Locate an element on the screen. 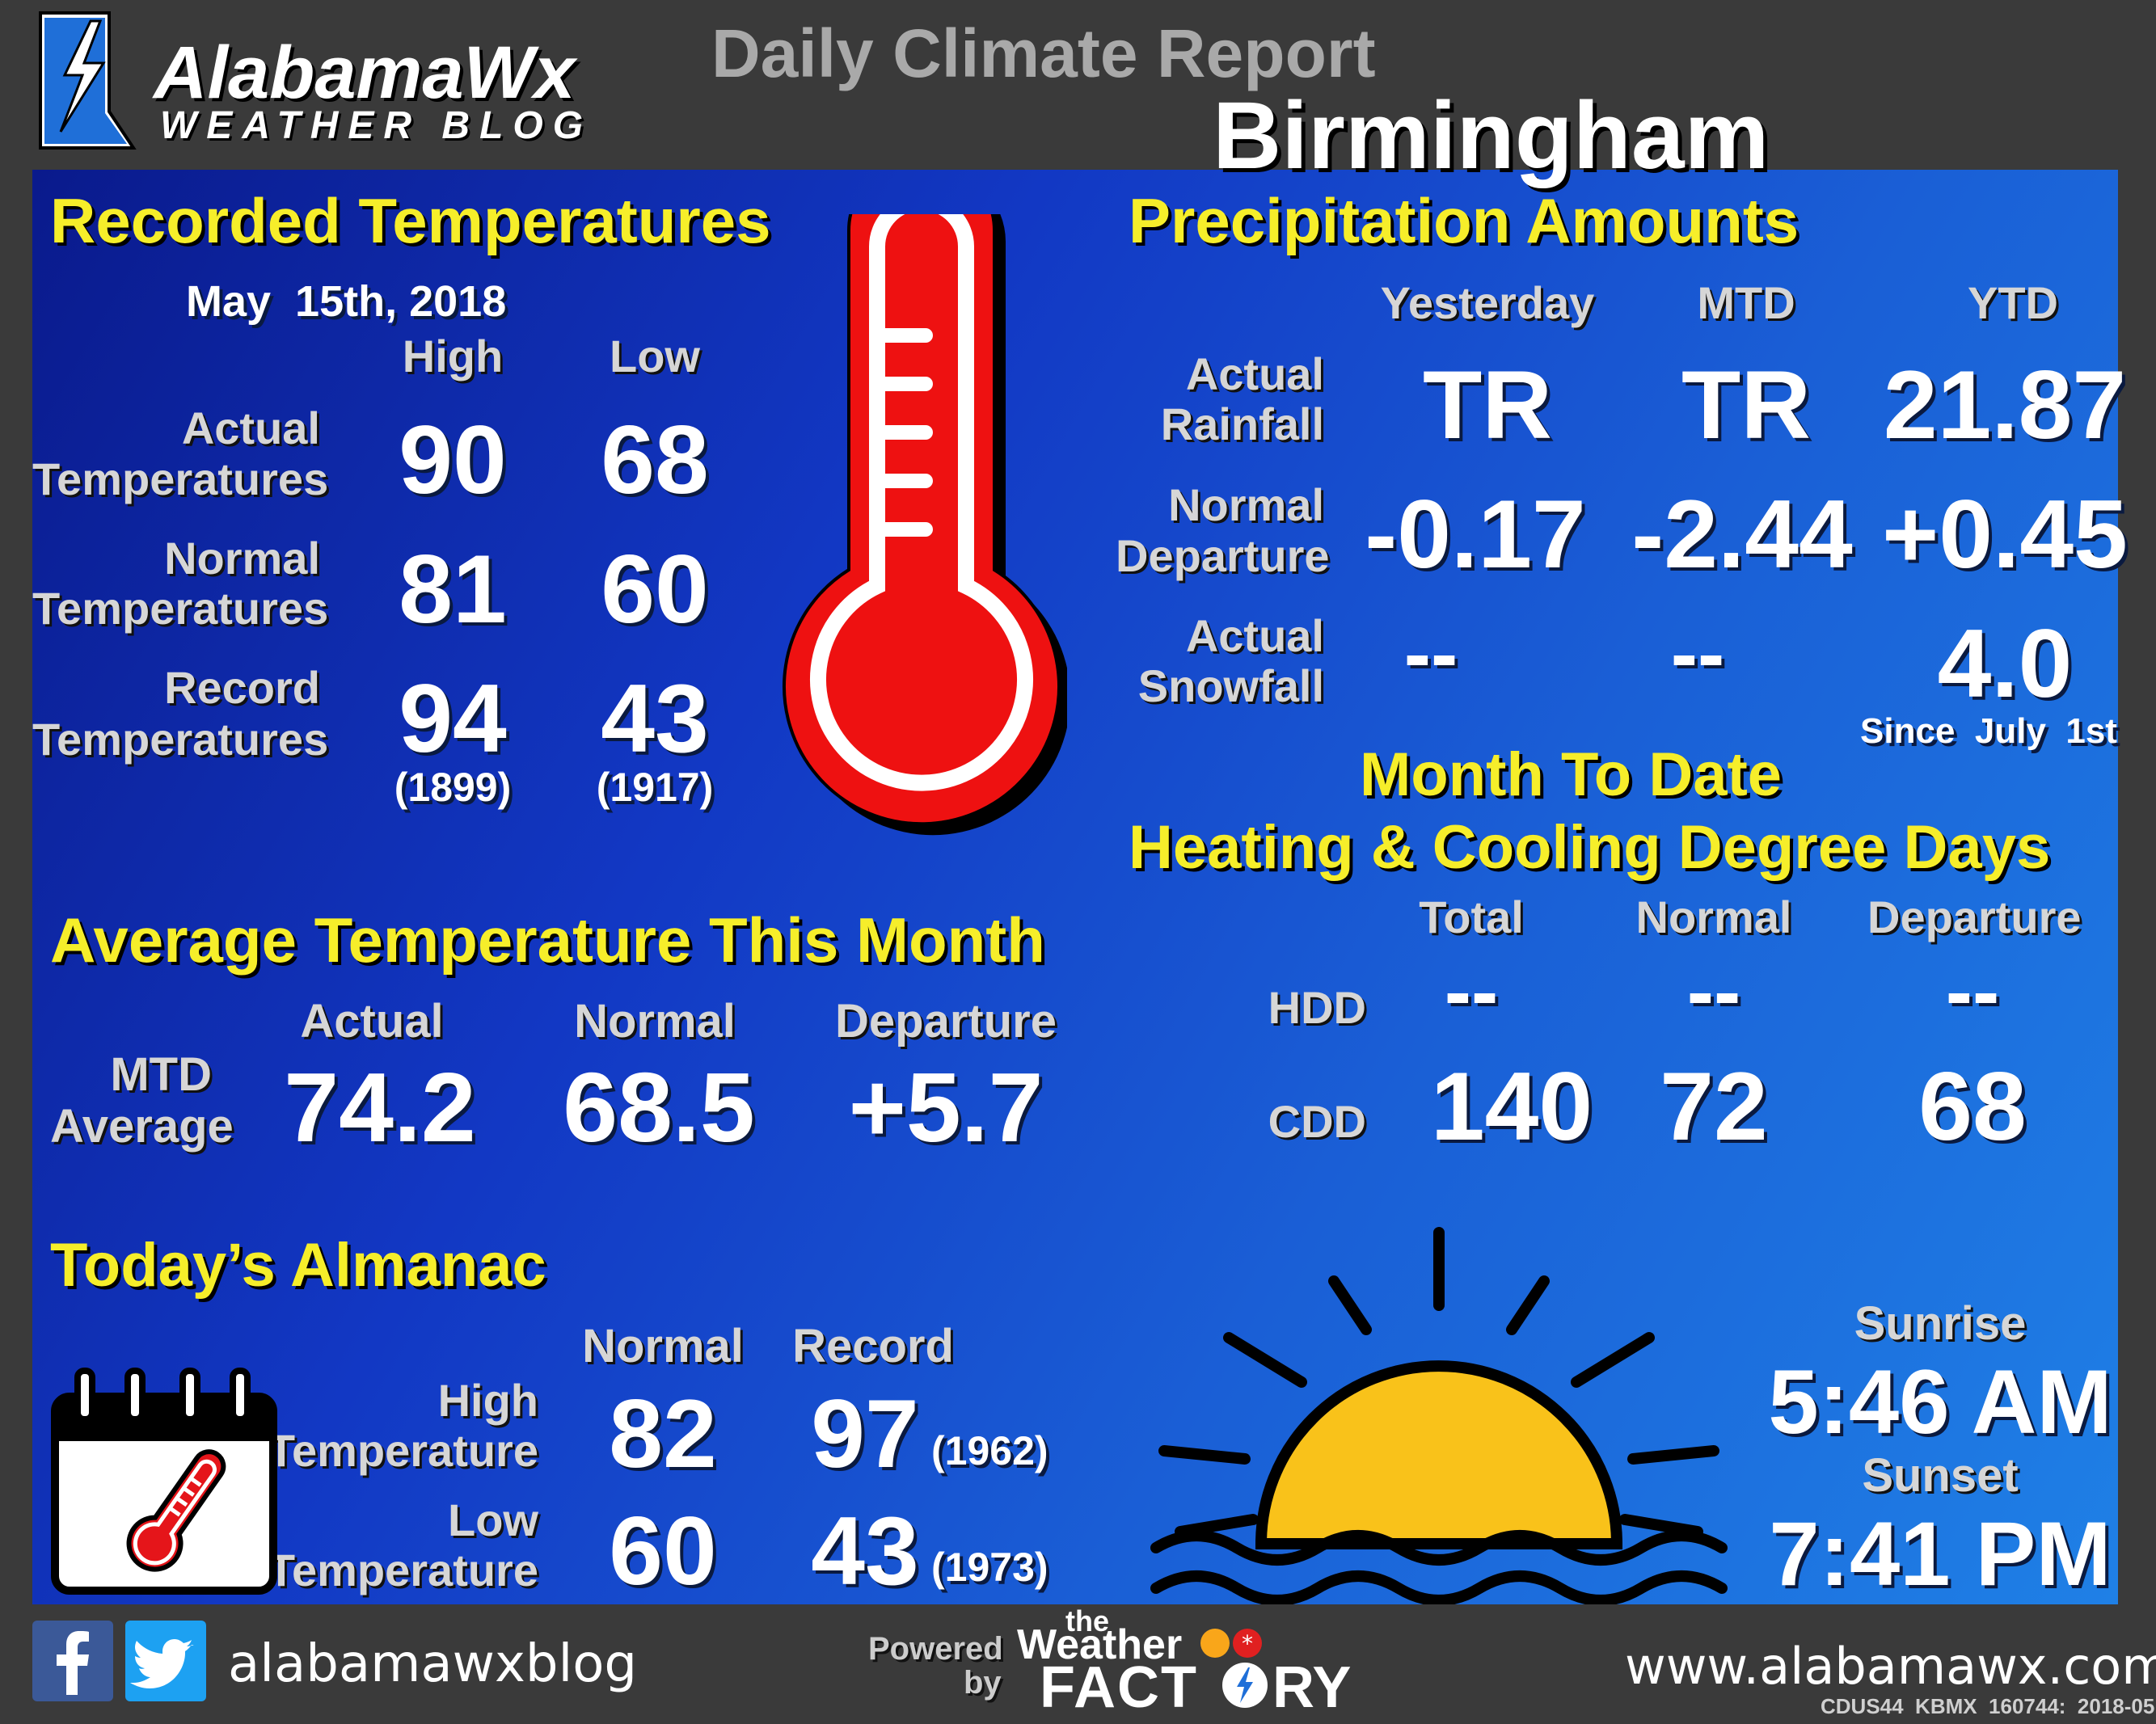 Image resolution: width=2156 pixels, height=1724 pixels. twitter-link is located at coordinates (166, 1661).